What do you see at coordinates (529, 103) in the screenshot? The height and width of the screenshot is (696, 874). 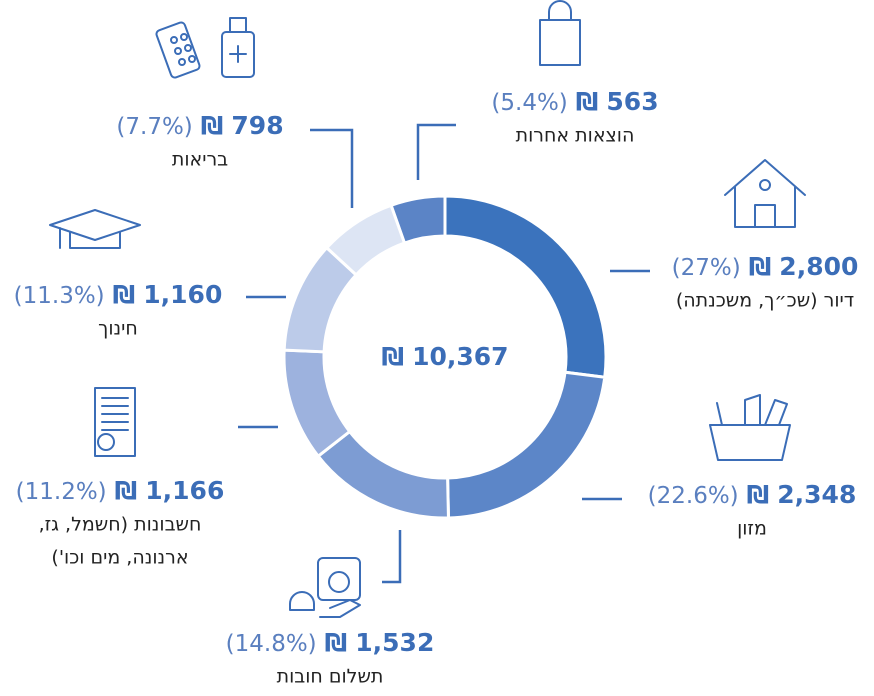 I see `percentage-label: (5.4%)` at bounding box center [529, 103].